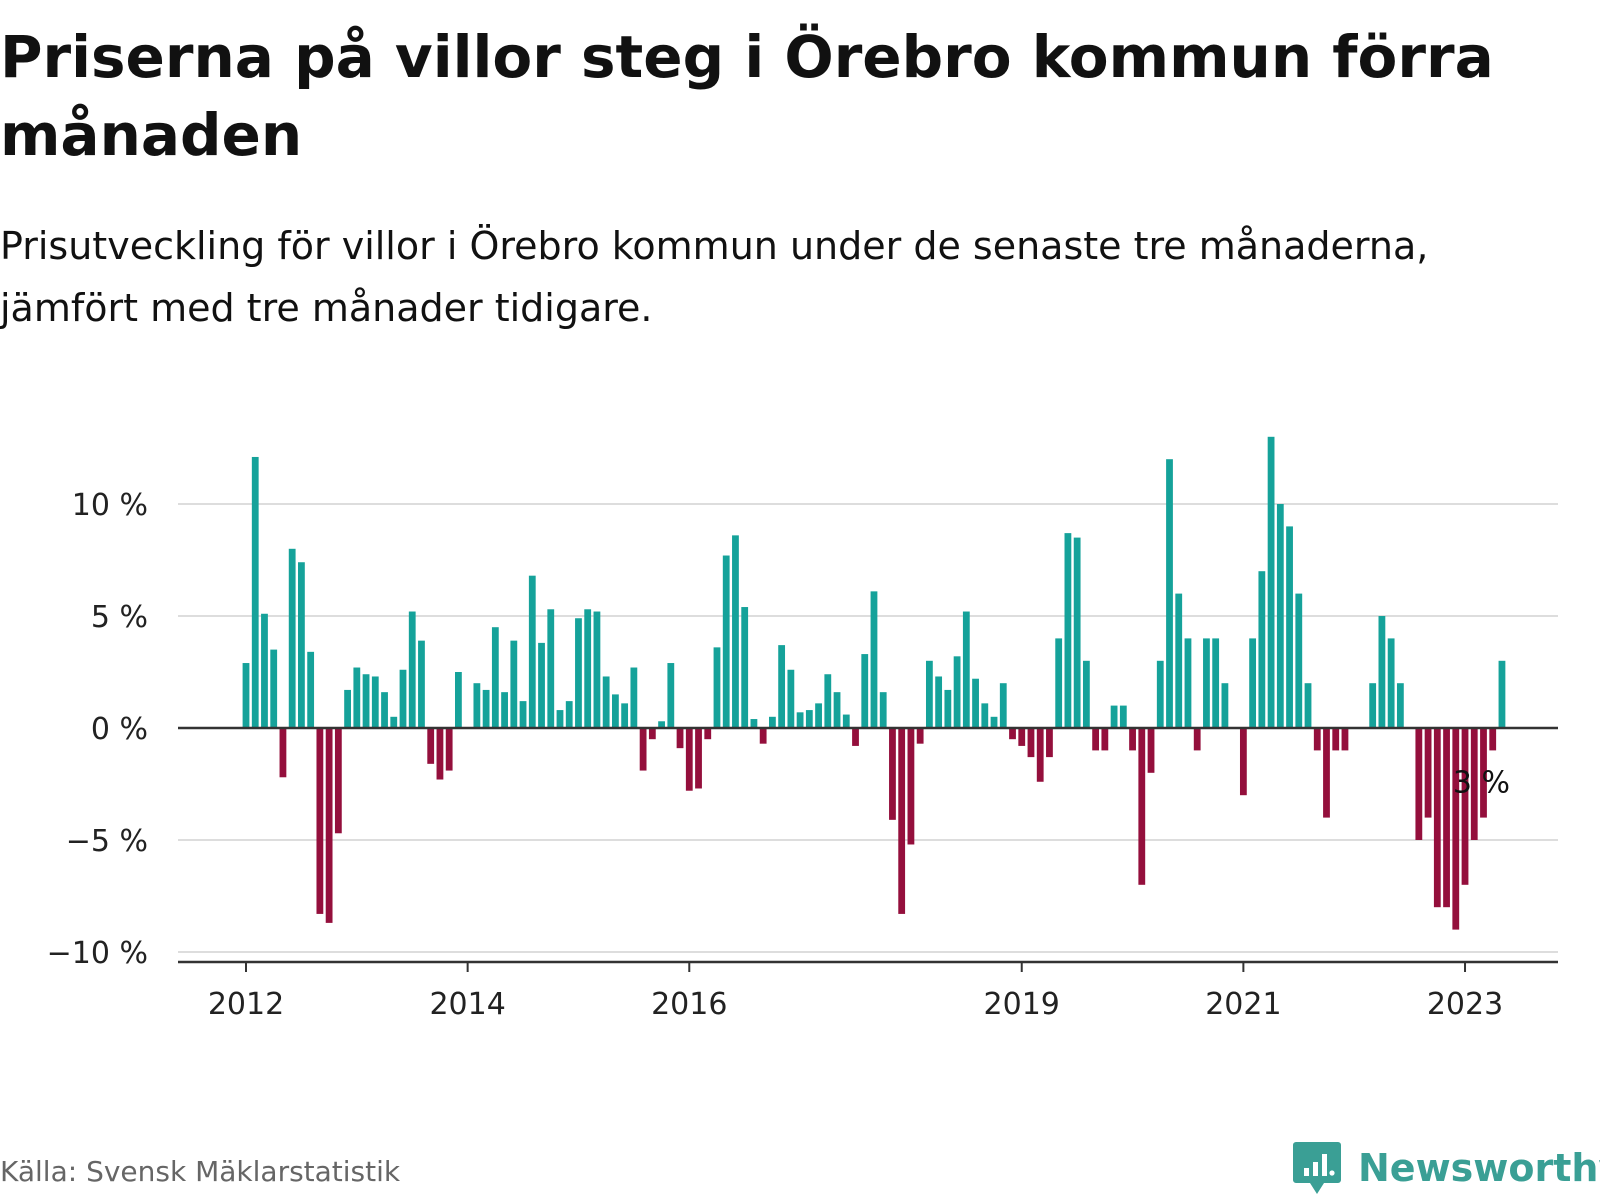 The image size is (1600, 1200). I want to click on y-axis-ticks: 10 % 5 % 0 % −5 % −10 %, so click(97, 729).